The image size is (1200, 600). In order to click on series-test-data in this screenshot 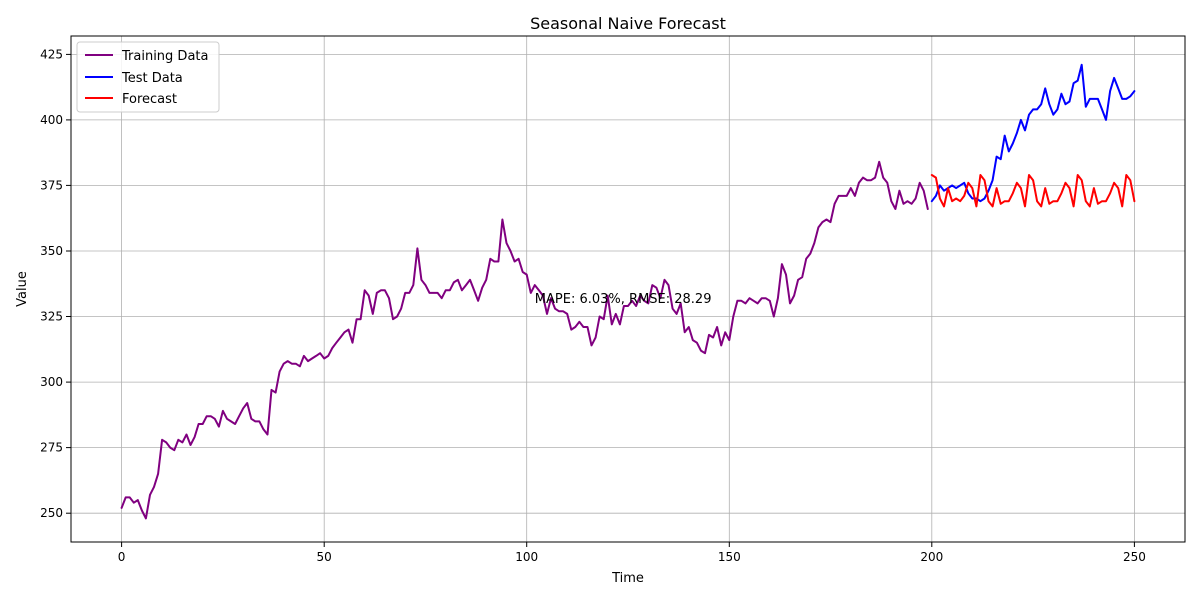, I will do `click(1033, 133)`.